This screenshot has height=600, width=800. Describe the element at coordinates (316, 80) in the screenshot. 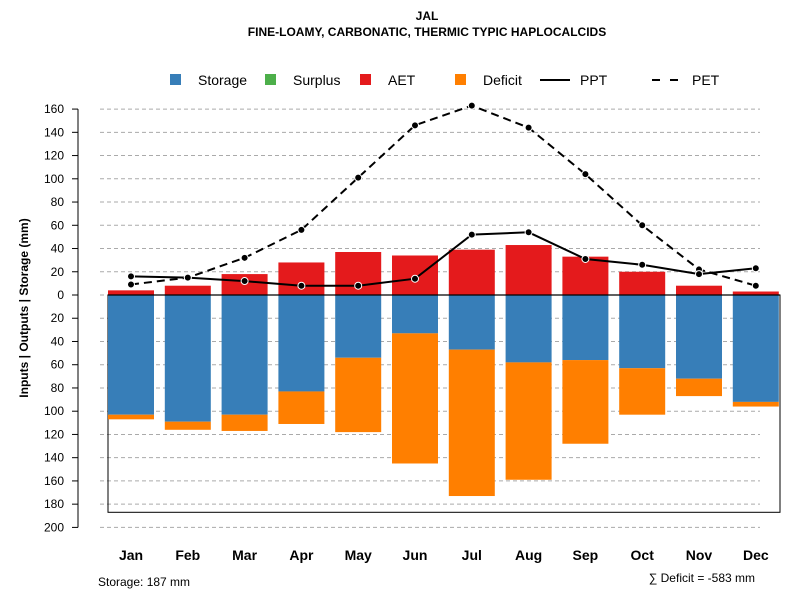

I see `legend-label-surplus: Surplus` at that location.